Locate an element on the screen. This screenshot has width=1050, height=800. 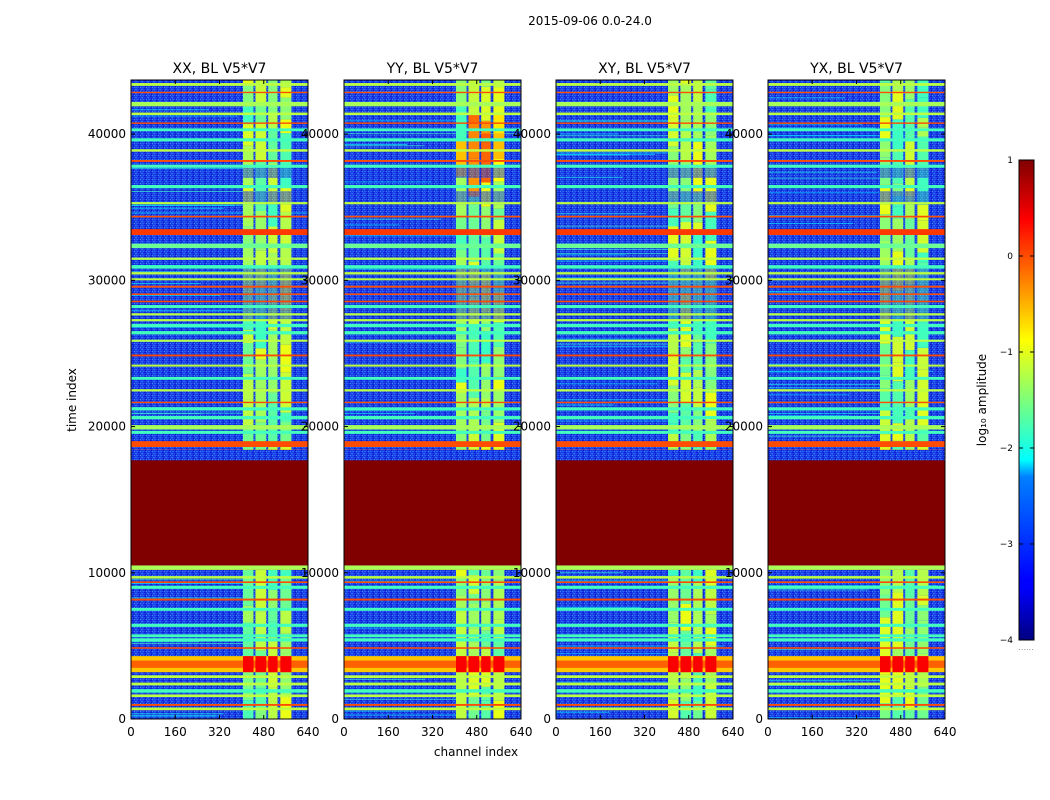
colorbar-tick-label: 0 is located at coordinates (1010, 257).